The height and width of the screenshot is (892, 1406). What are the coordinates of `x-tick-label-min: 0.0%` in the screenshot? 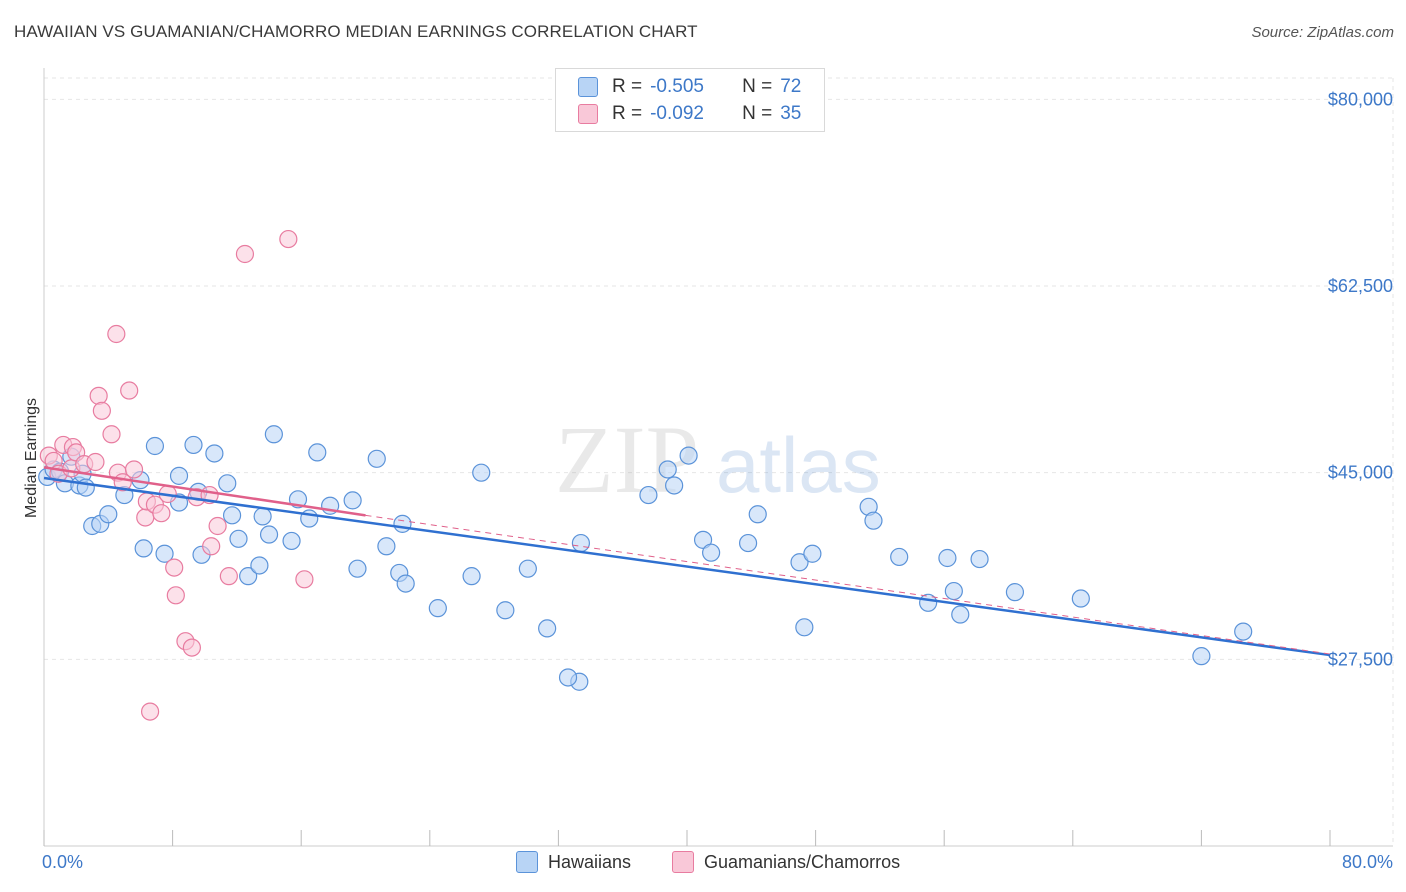 It's located at (62, 862).